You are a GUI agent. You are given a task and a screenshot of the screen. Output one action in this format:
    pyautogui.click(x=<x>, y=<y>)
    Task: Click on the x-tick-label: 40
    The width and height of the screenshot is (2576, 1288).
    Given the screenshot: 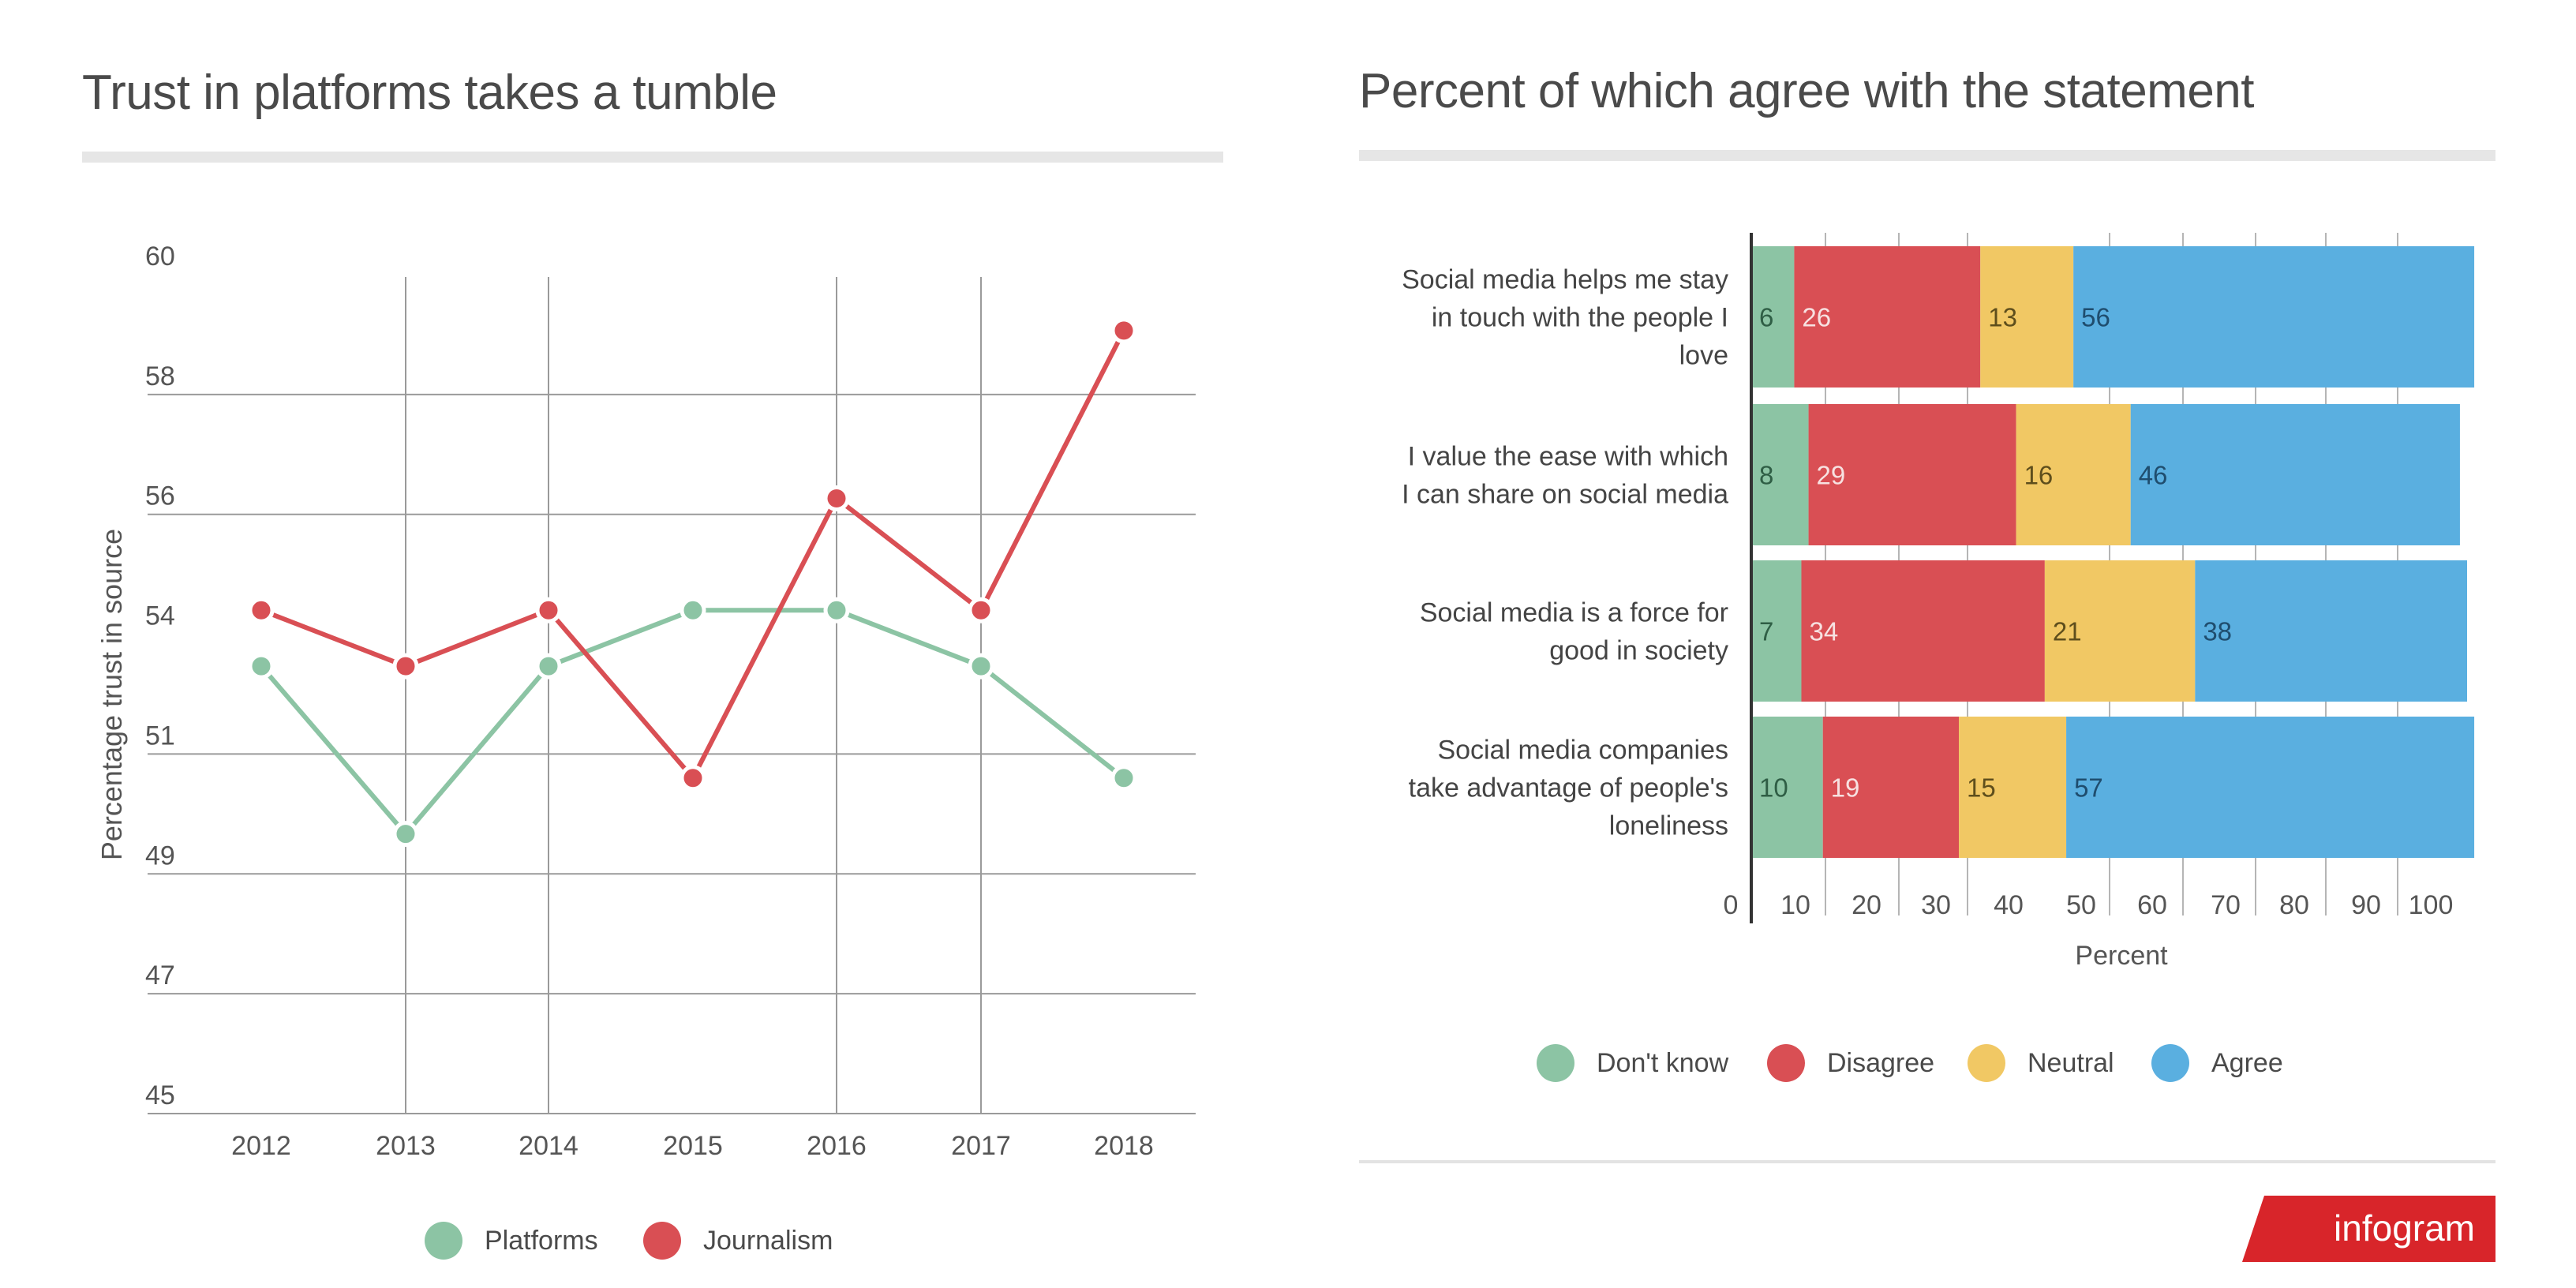 What is the action you would take?
    pyautogui.click(x=2009, y=905)
    